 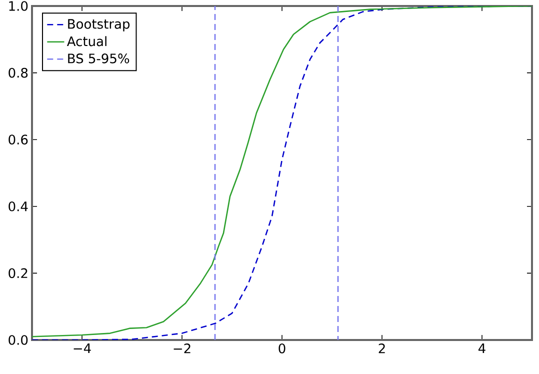 What do you see at coordinates (182, 349) in the screenshot?
I see `x-tick-label: −2` at bounding box center [182, 349].